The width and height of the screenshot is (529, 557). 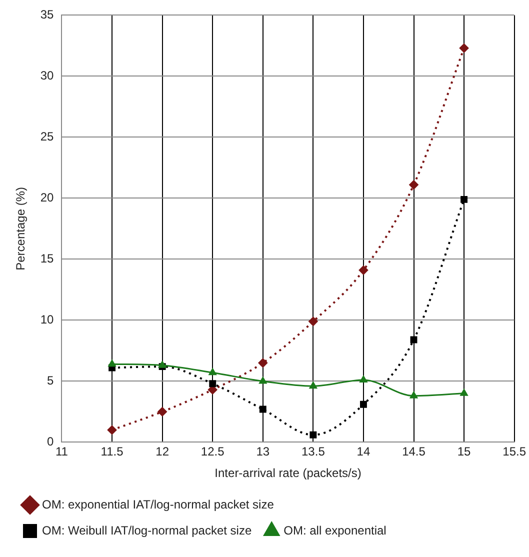 I want to click on y-axis-title: Percentage (%), so click(x=21, y=228).